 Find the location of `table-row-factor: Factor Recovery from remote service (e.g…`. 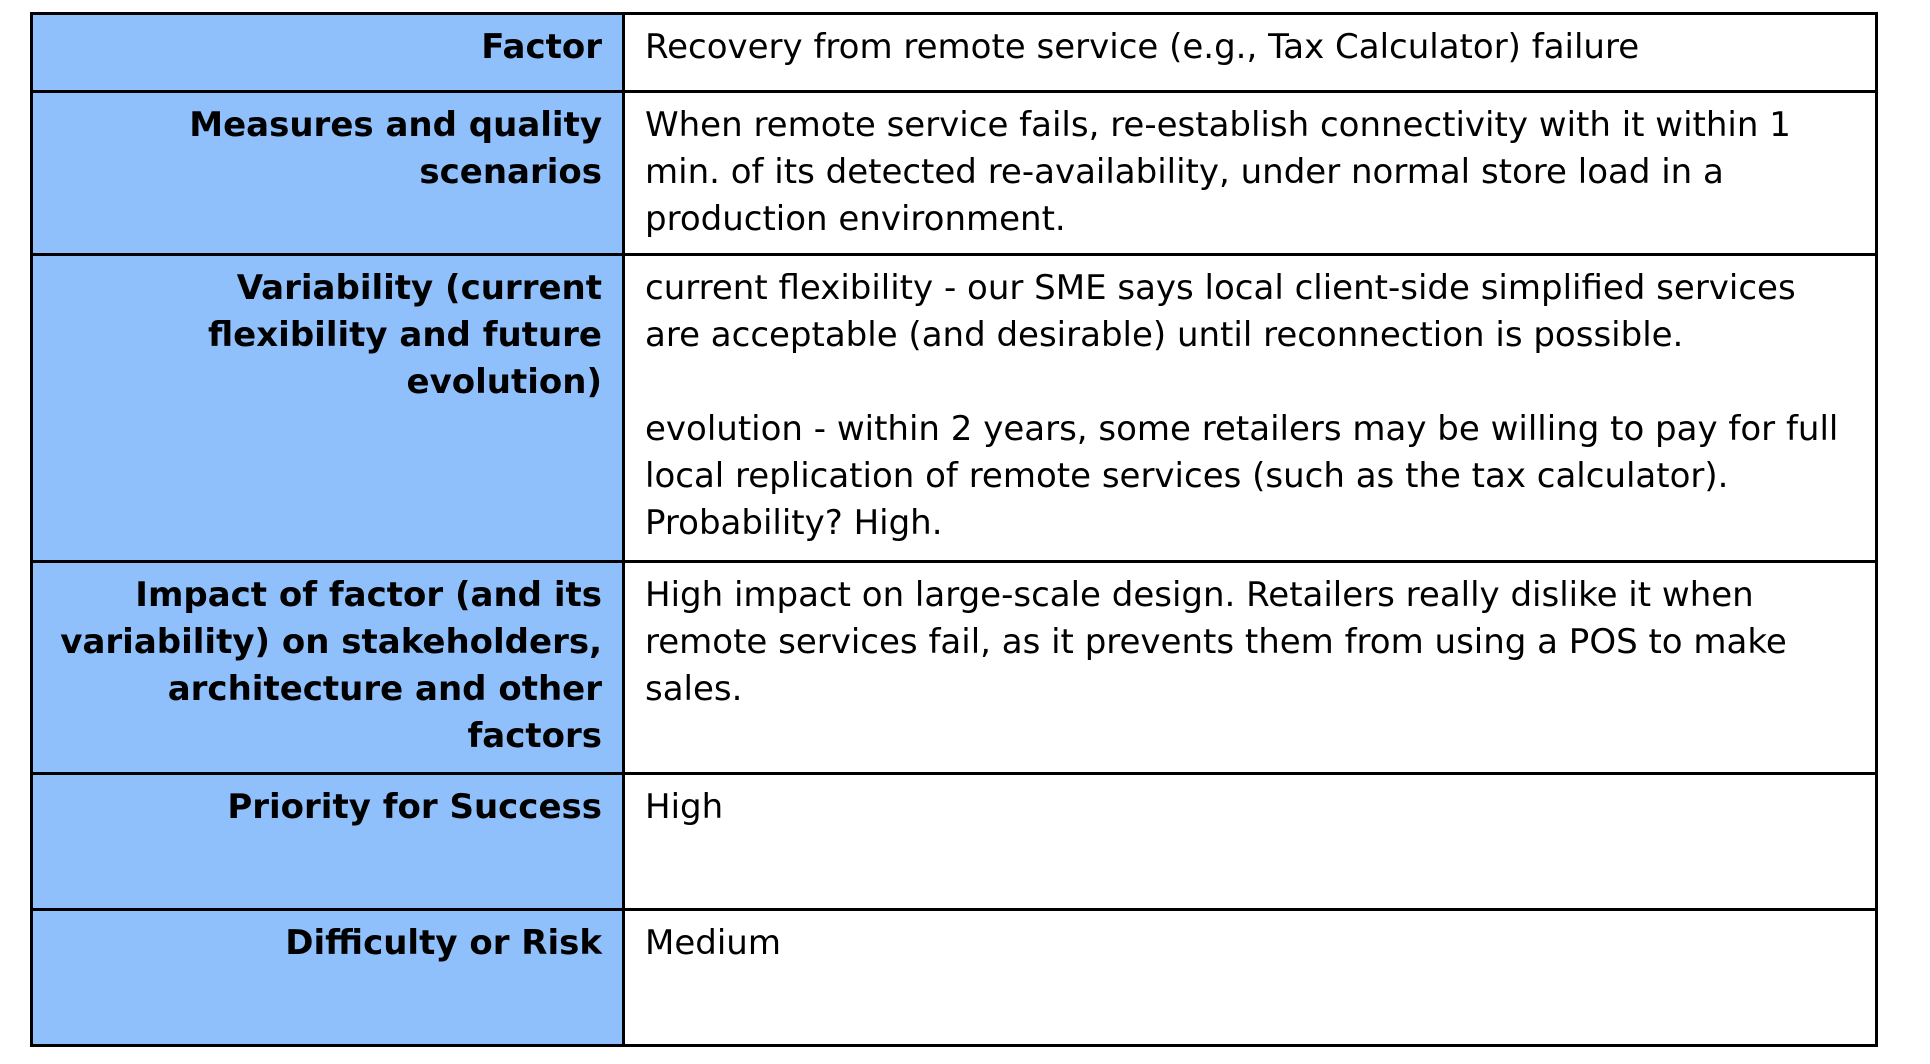

table-row-factor: Factor Recovery from remote service (e.g… is located at coordinates (954, 52).